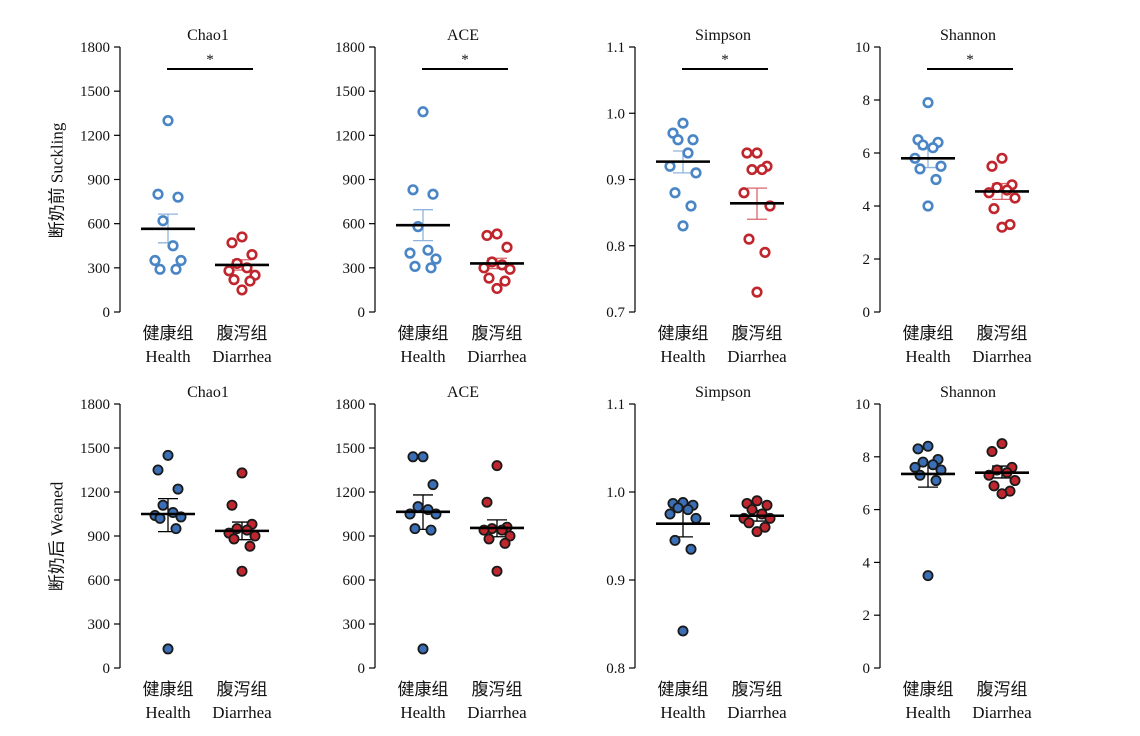 The height and width of the screenshot is (736, 1140). Describe the element at coordinates (95, 92) in the screenshot. I see `y-tick-label: 1500` at that location.